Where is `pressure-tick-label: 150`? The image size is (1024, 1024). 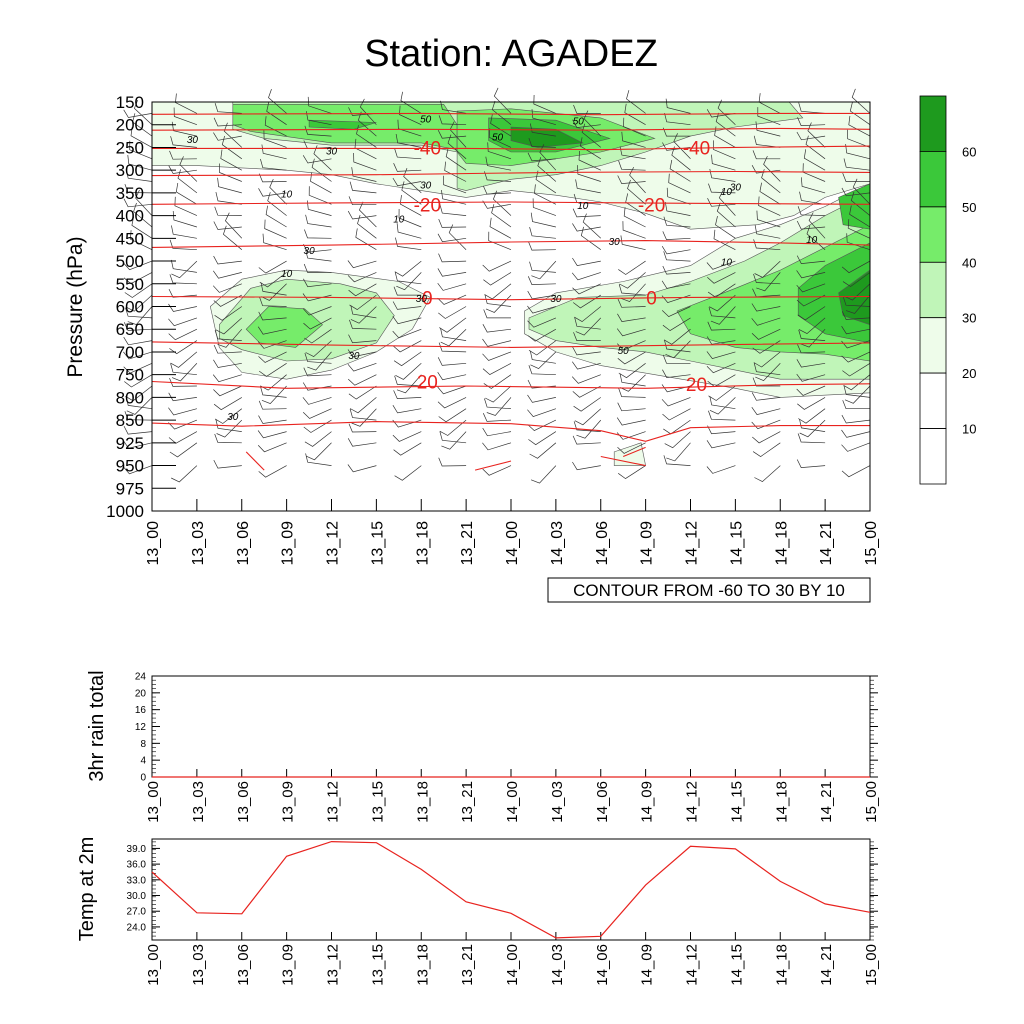
pressure-tick-label: 150 is located at coordinates (130, 102).